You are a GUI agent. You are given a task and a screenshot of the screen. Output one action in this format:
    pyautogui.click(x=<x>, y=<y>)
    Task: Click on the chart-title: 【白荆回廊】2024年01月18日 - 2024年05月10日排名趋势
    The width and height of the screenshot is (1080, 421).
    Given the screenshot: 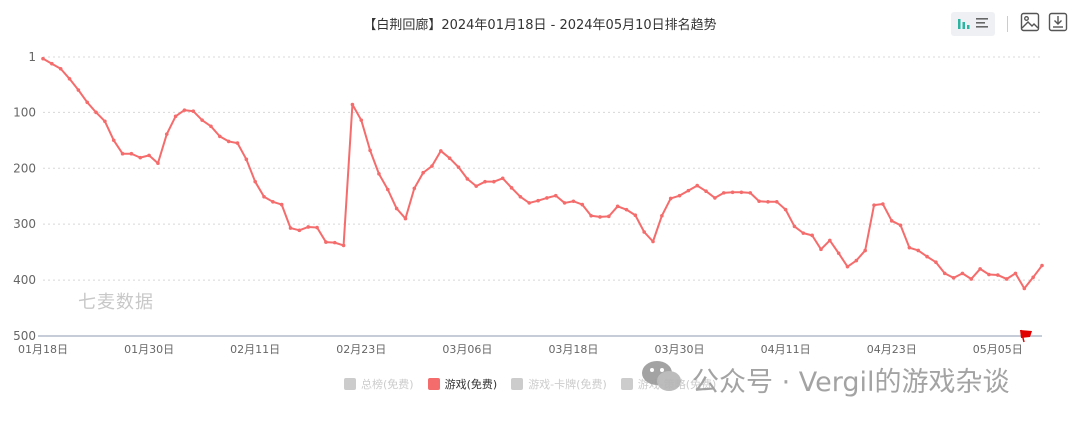 What is the action you would take?
    pyautogui.click(x=540, y=25)
    